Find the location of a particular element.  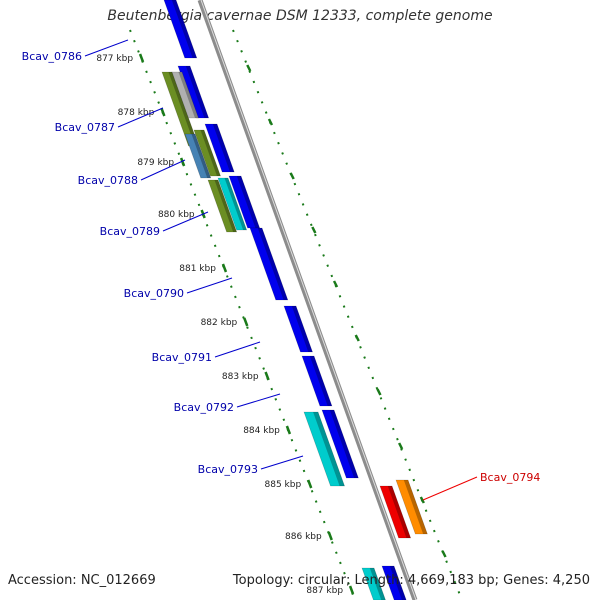

kbp-tick-label: 883 kbp is located at coordinates (240, 377).